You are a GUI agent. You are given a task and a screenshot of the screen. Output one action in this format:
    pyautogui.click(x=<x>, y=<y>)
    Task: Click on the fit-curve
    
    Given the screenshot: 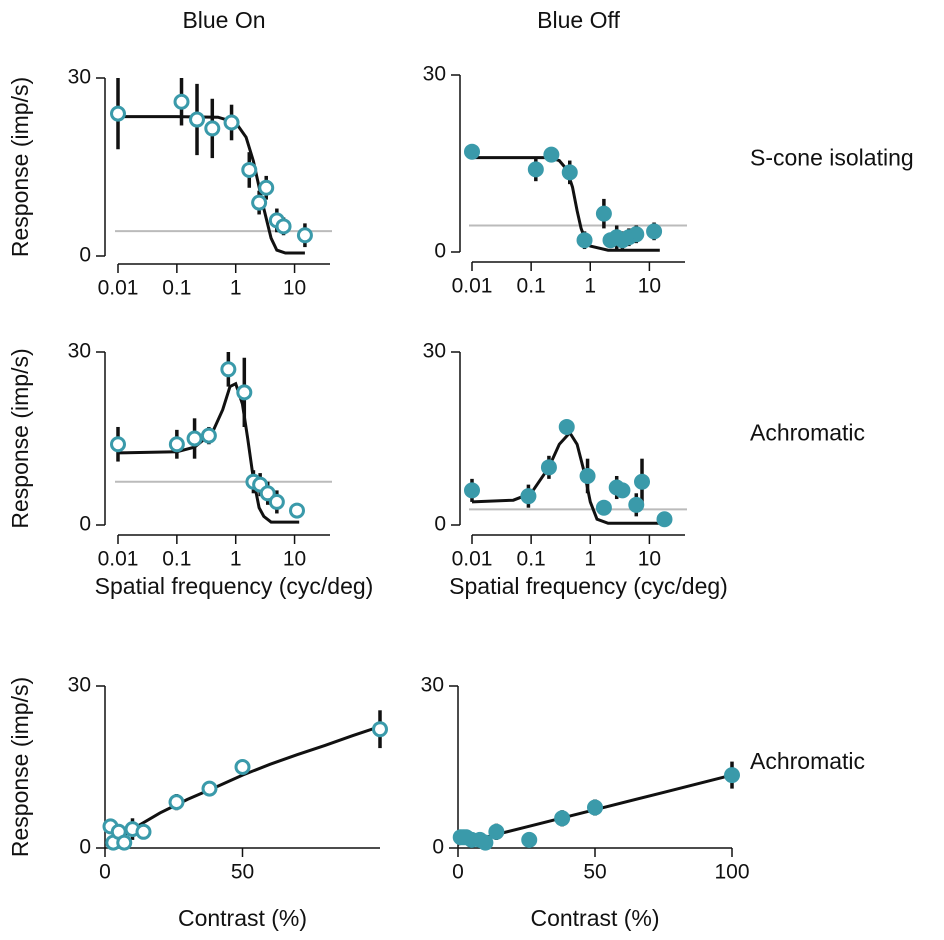 What is the action you would take?
    pyautogui.click(x=245, y=786)
    